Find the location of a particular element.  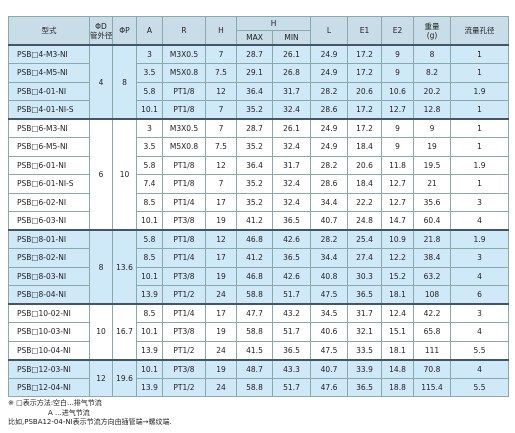

value-cell: 26.1 is located at coordinates (291, 128).